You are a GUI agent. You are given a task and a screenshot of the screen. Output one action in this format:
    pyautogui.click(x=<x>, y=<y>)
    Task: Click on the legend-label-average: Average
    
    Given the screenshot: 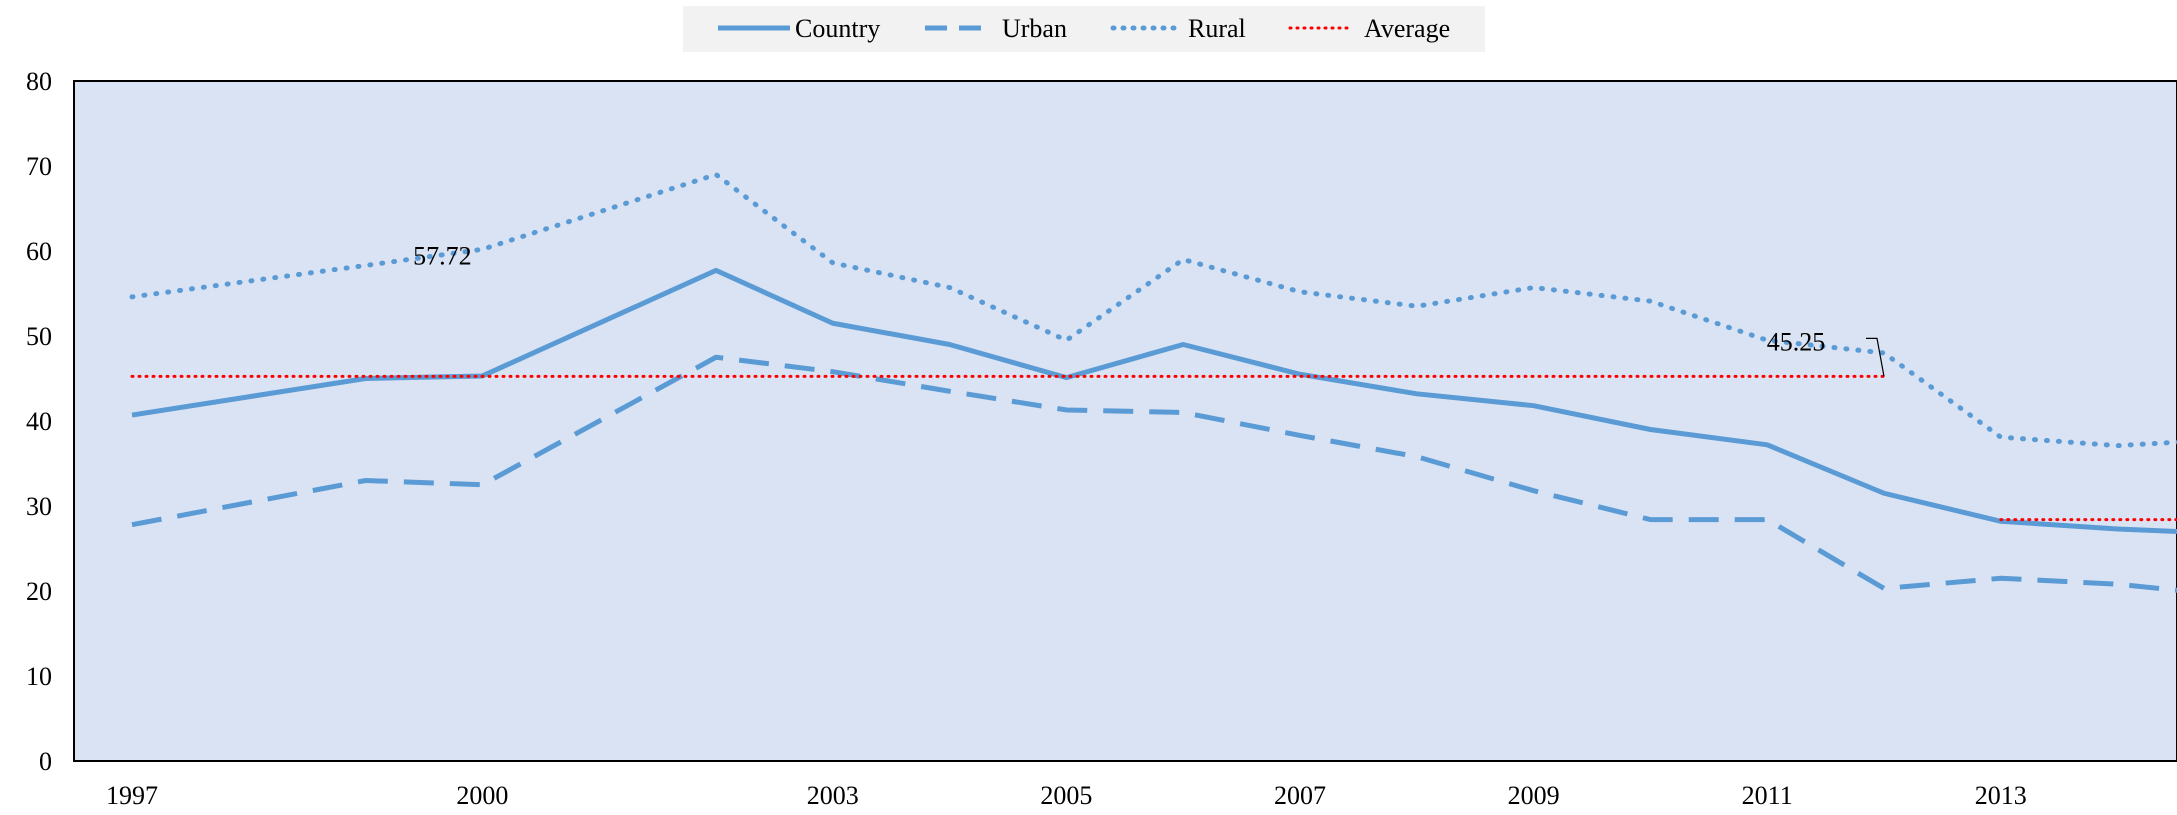 What is the action you would take?
    pyautogui.click(x=1407, y=28)
    